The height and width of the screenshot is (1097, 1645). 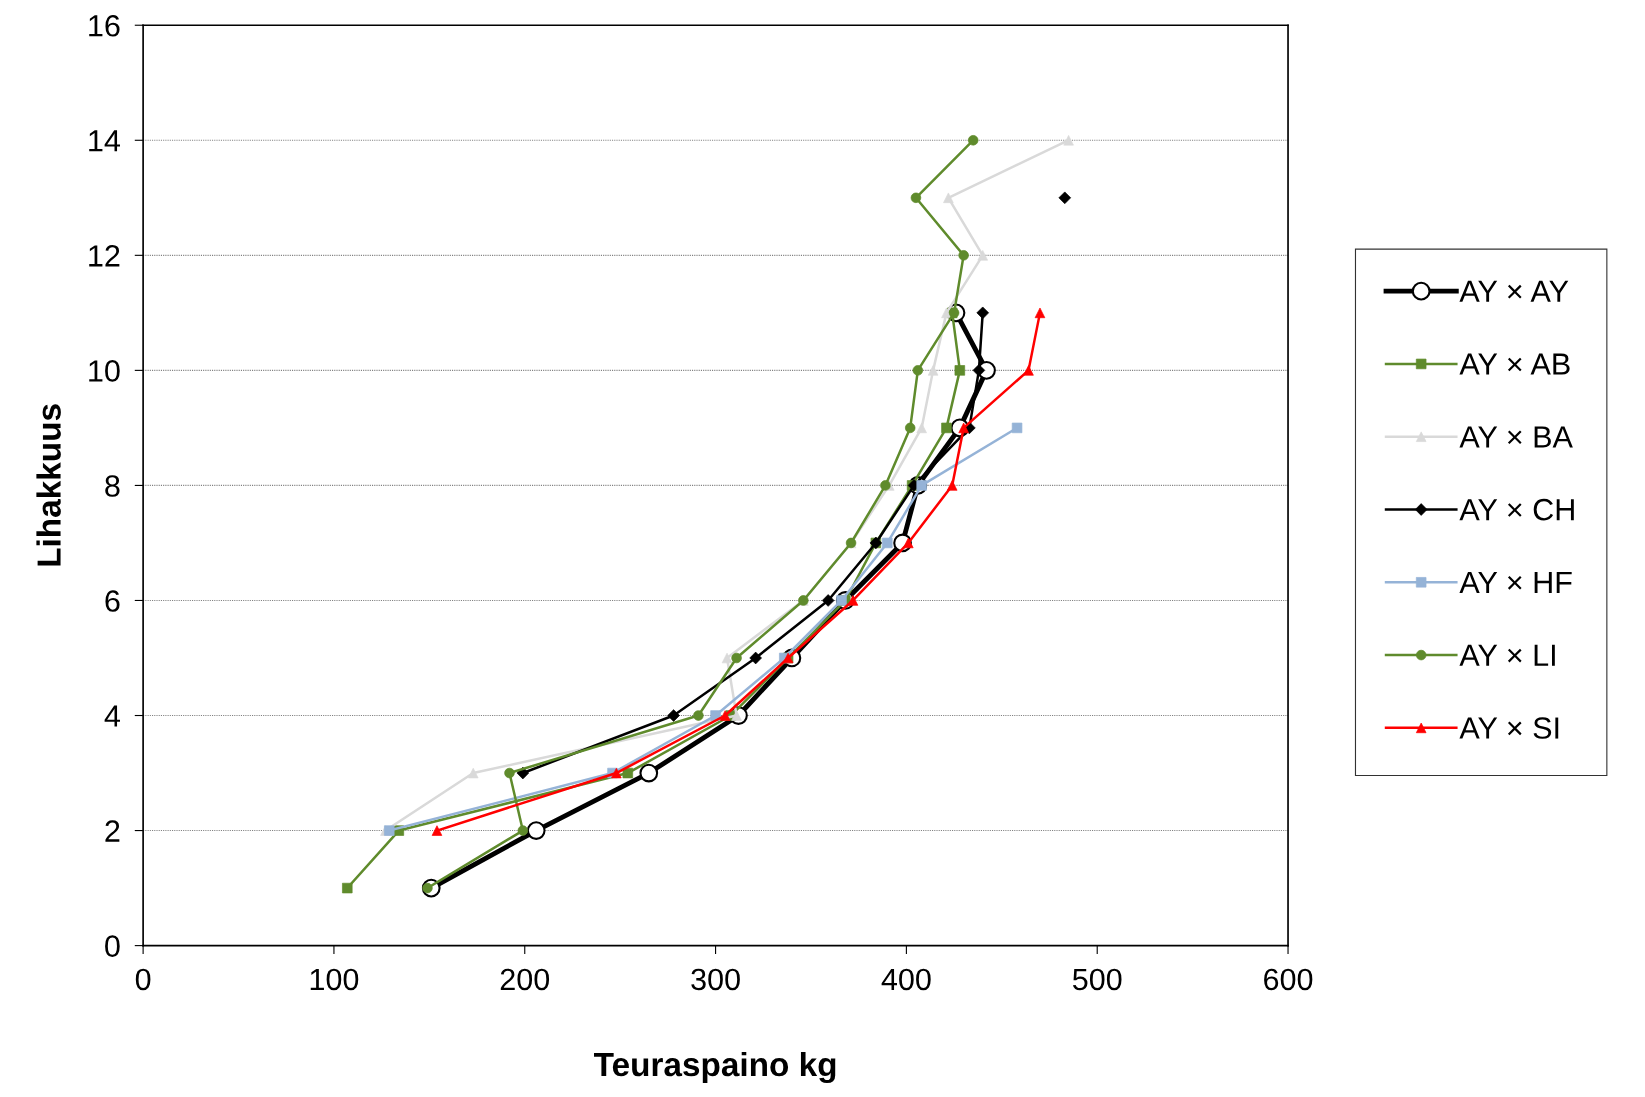 What do you see at coordinates (334, 979) in the screenshot?
I see `x-tick-label: 100` at bounding box center [334, 979].